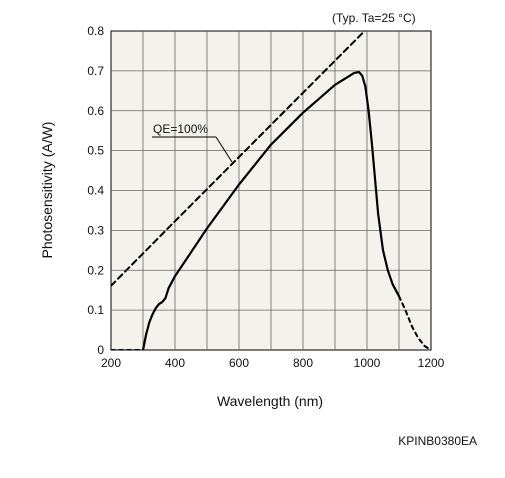 The image size is (505, 478). Describe the element at coordinates (303, 363) in the screenshot. I see `x-tick-label: 800` at that location.